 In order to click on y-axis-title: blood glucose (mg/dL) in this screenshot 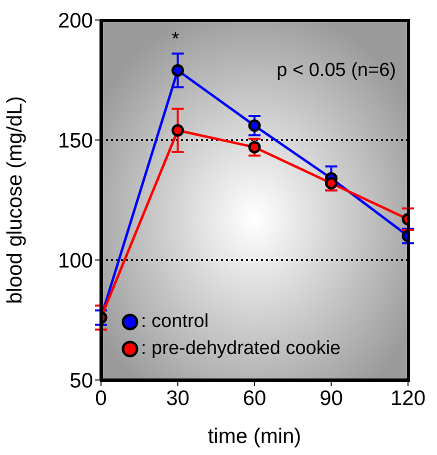, I will do `click(14, 200)`.